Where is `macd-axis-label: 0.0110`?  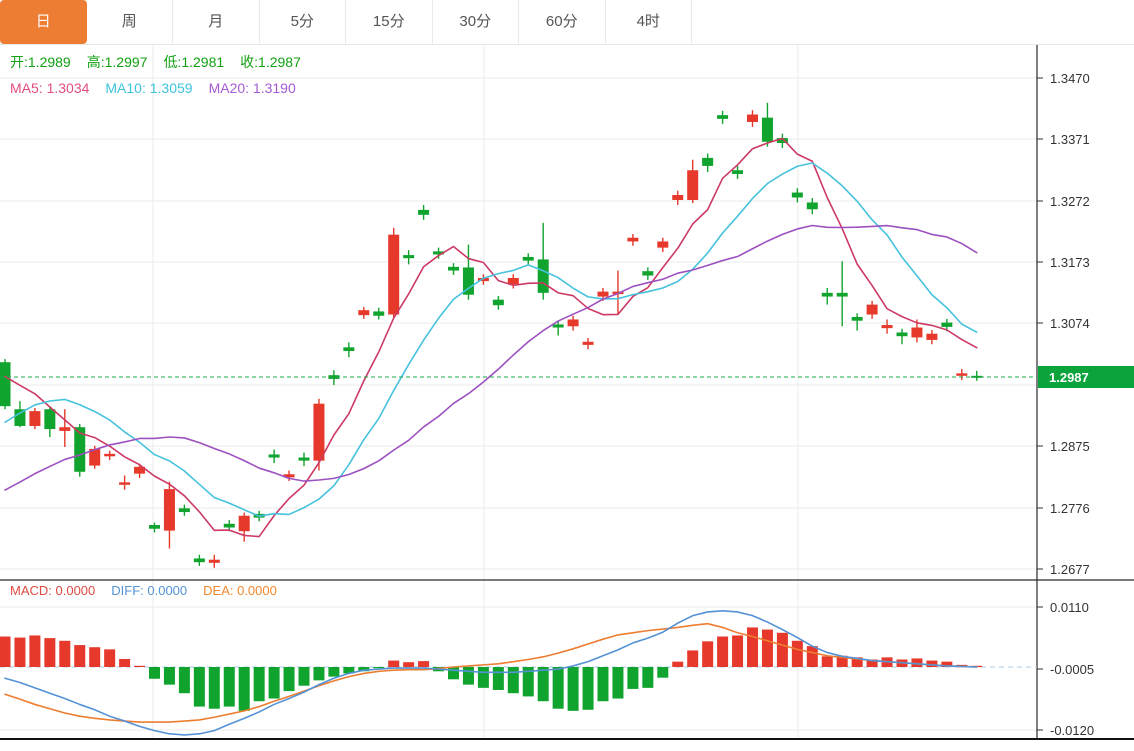
macd-axis-label: 0.0110 is located at coordinates (1069, 607).